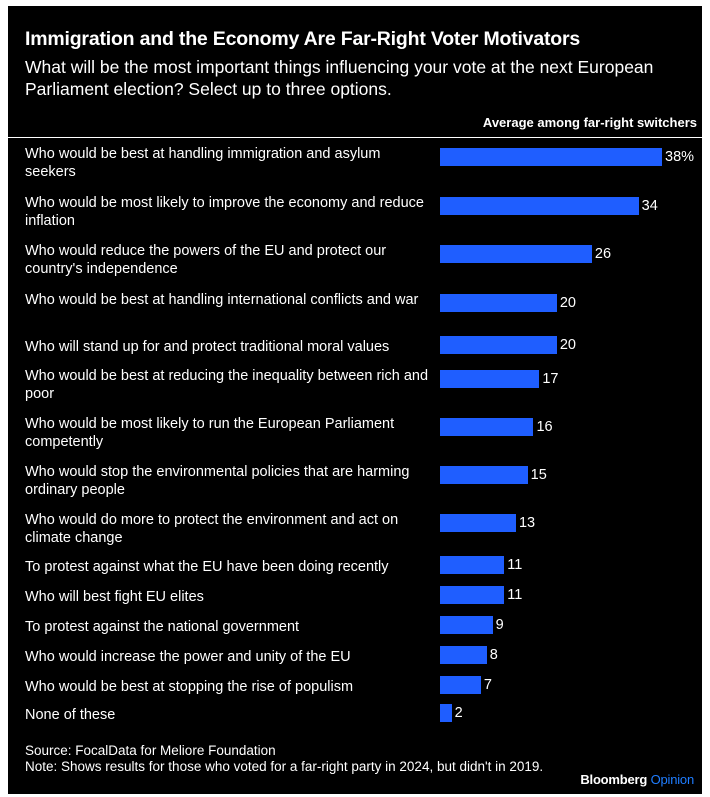 Image resolution: width=710 pixels, height=797 pixels. Describe the element at coordinates (680, 157) in the screenshot. I see `value-label: 38%` at that location.